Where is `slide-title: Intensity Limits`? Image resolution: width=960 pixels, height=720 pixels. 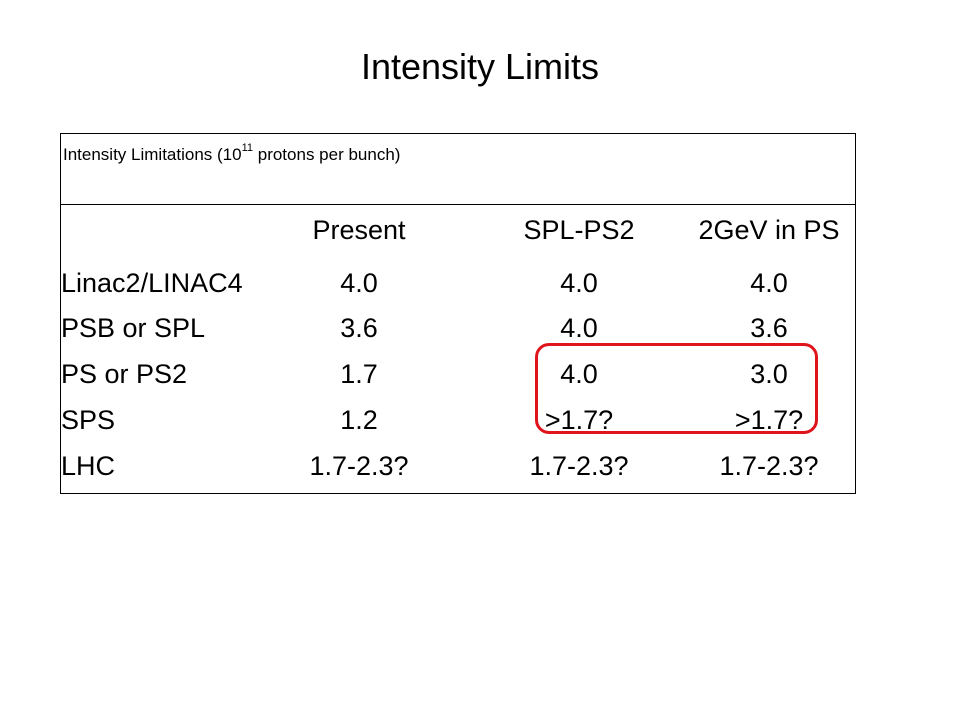 slide-title: Intensity Limits is located at coordinates (480, 66).